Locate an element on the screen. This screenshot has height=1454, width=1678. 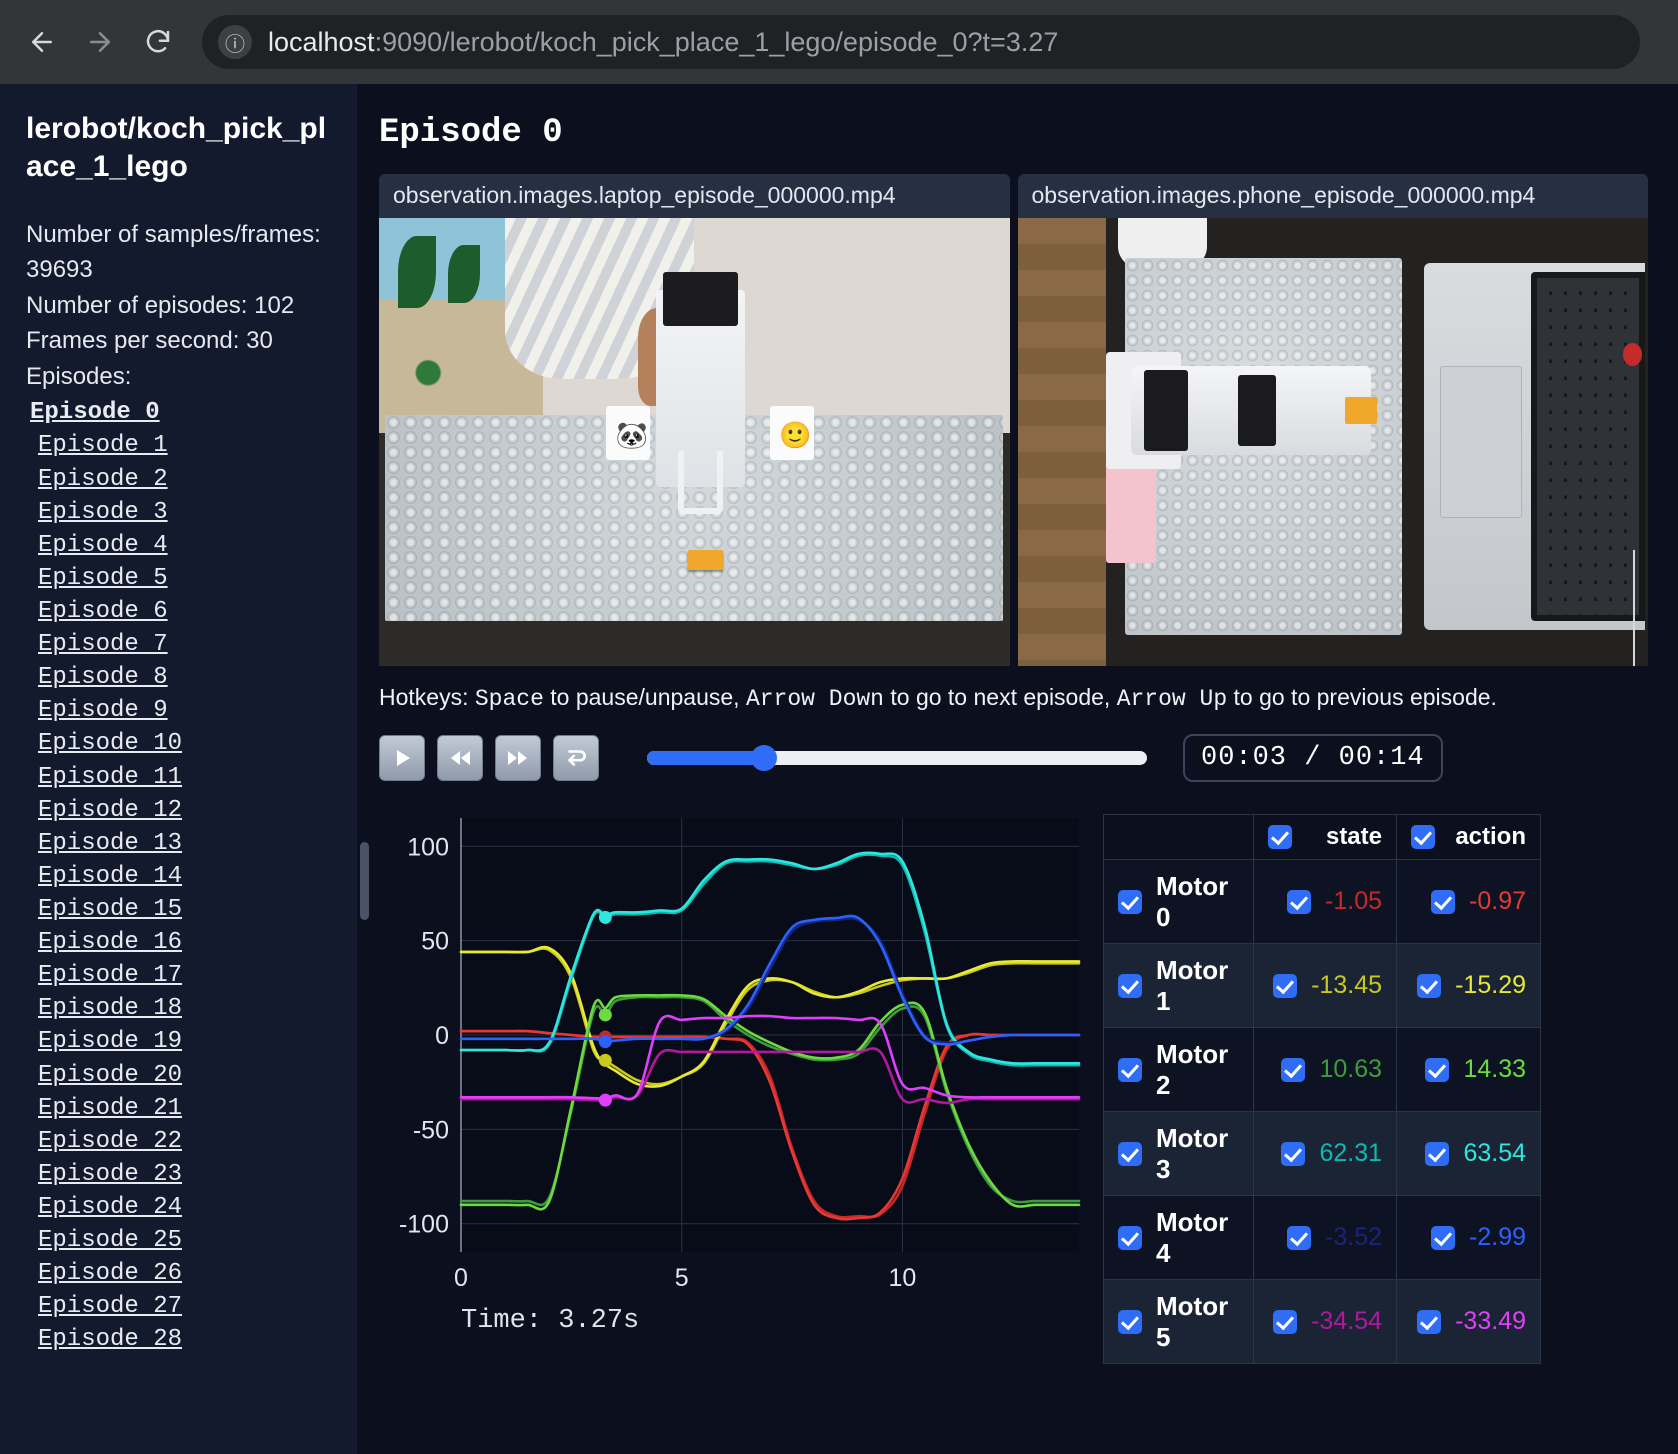
episodes-label: Episodes: is located at coordinates (79, 376).